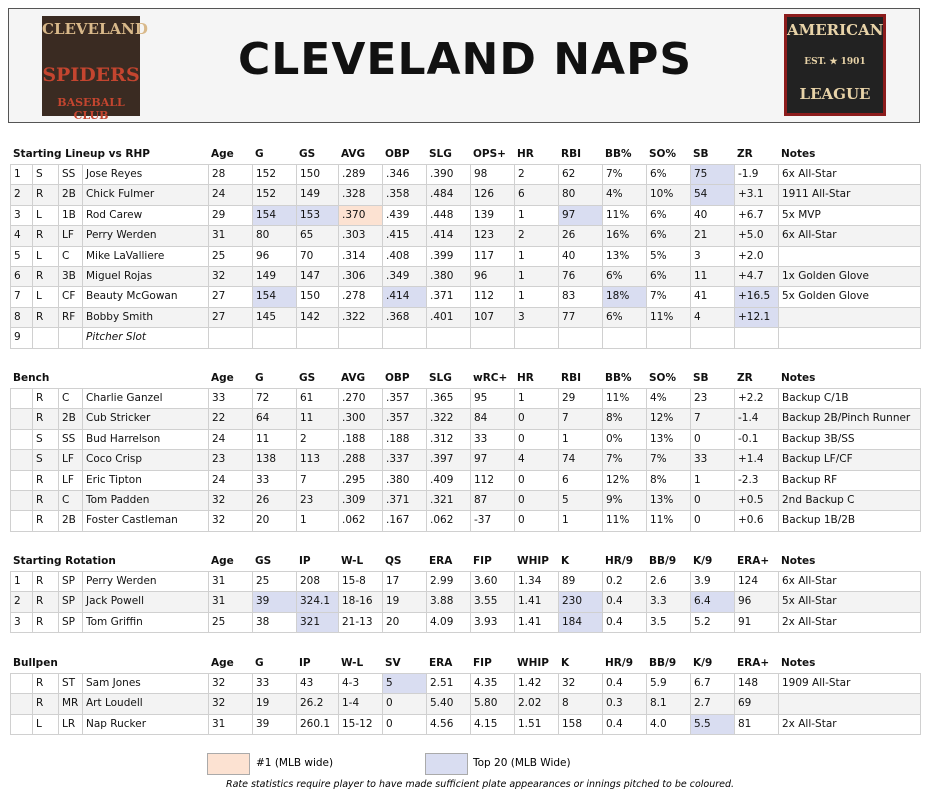 The width and height of the screenshot is (930, 800). I want to click on column-header: OBP, so click(397, 378).